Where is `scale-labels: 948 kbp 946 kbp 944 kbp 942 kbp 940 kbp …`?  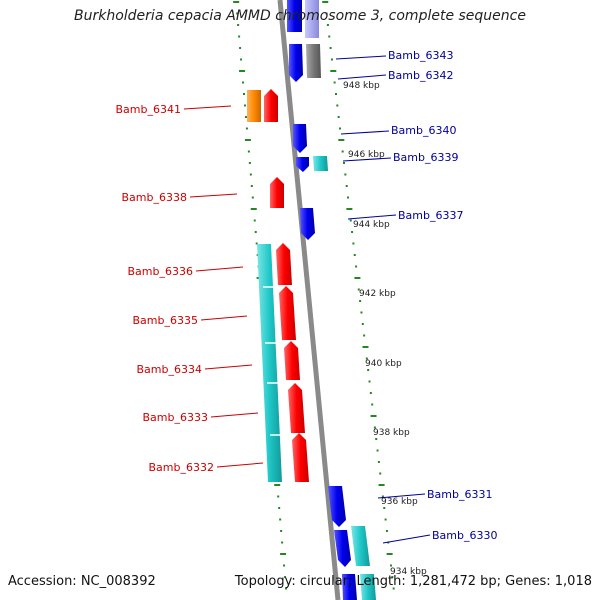 scale-labels: 948 kbp 946 kbp 944 kbp 942 kbp 940 kbp … is located at coordinates (385, 329).